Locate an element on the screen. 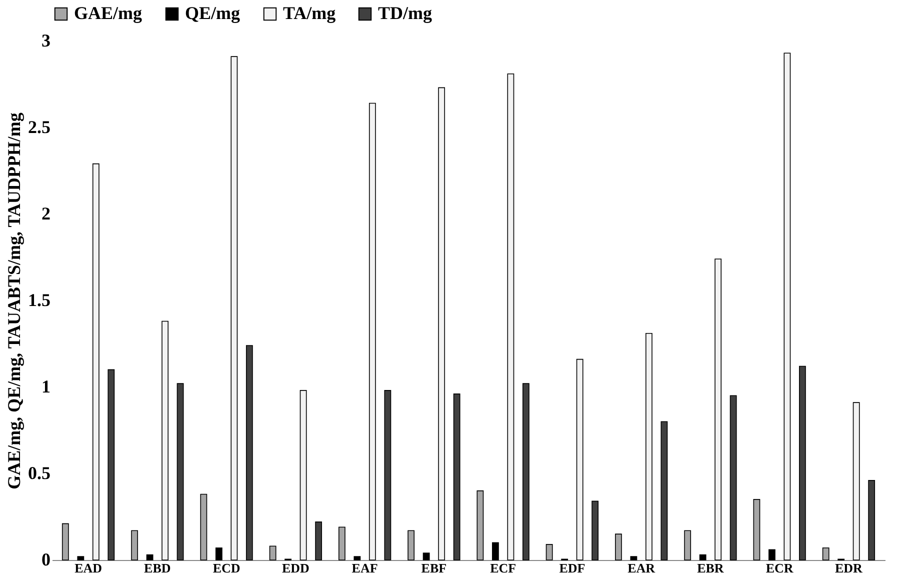 The image size is (897, 588). x-tick-label: ECR is located at coordinates (780, 568).